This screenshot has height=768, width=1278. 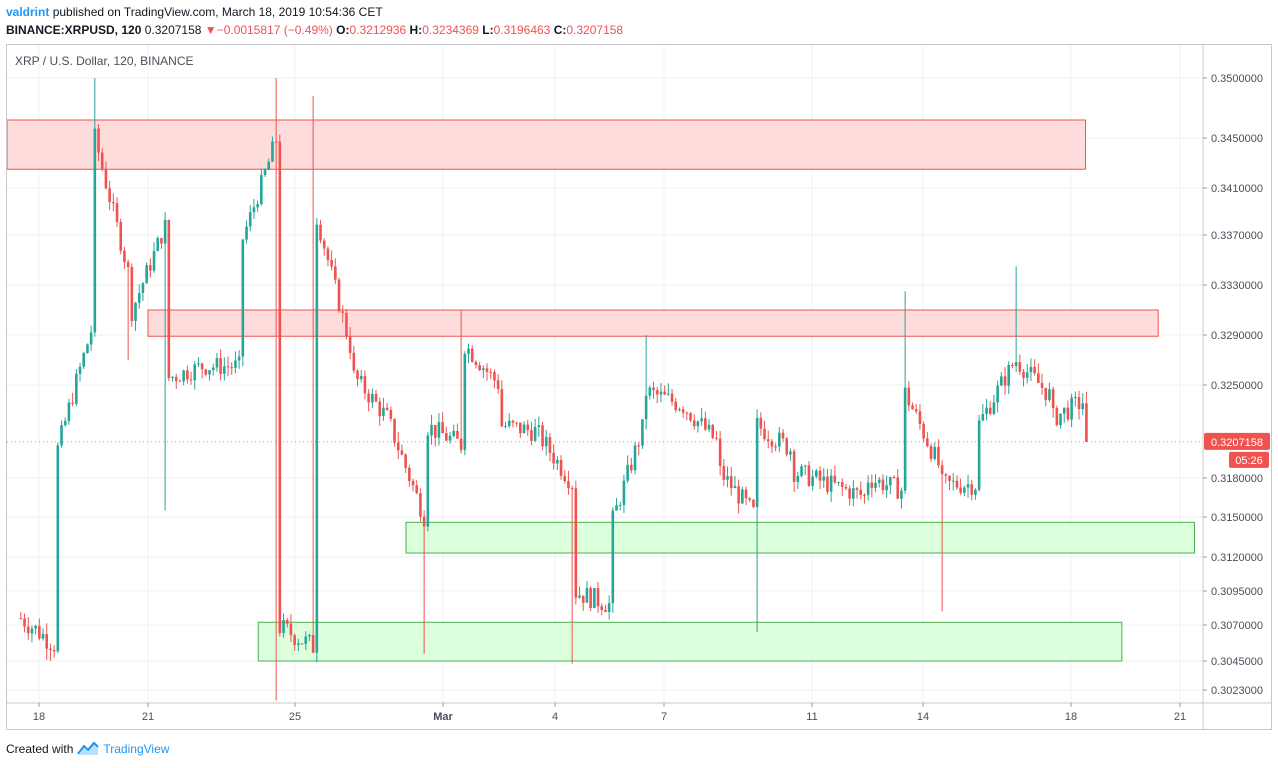 I want to click on price-tick-label: 0.3500000, so click(x=1237, y=79).